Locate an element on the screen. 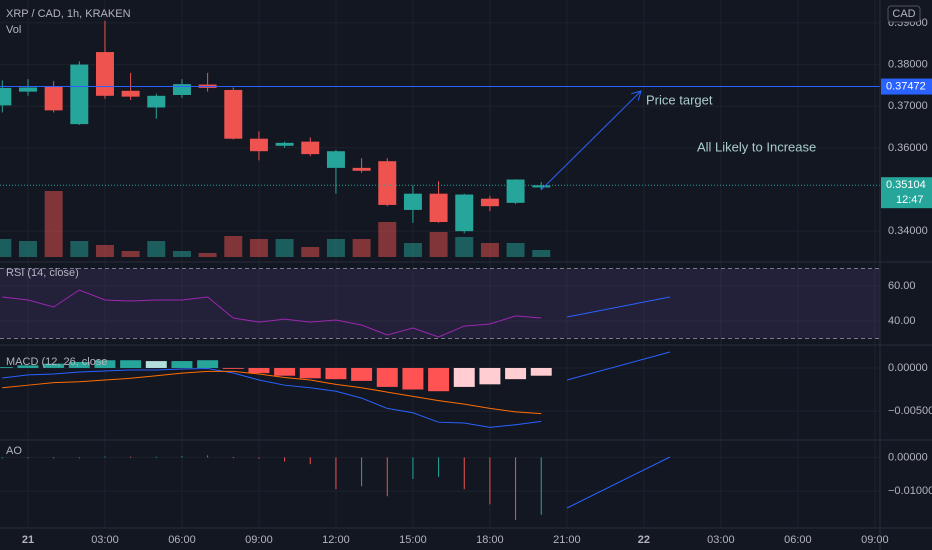  x-tick-label: 12:00 is located at coordinates (336, 540).